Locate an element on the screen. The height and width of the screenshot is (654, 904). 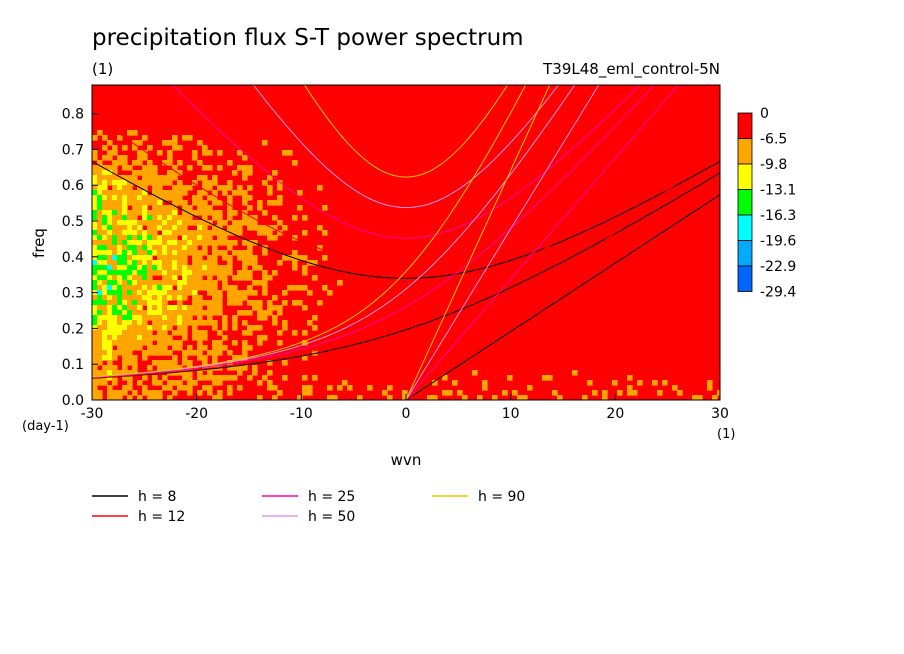
colorbar-label: 0 is located at coordinates (764, 114).